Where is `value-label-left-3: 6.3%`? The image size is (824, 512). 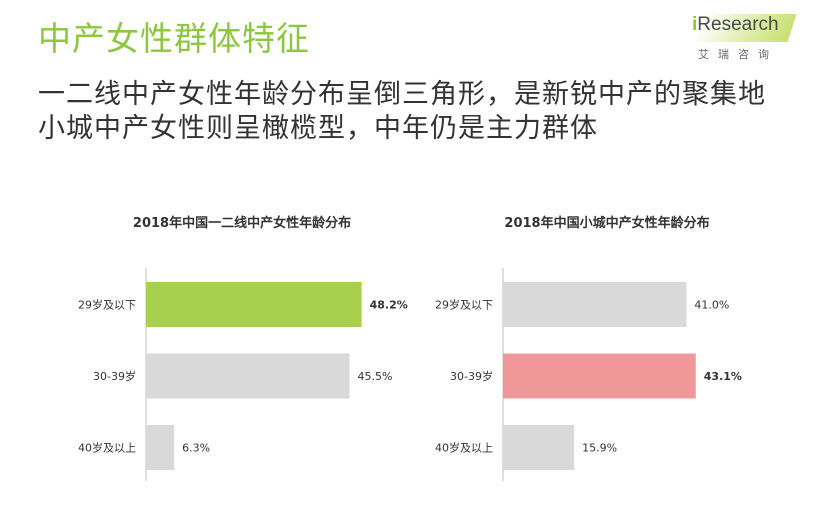
value-label-left-3: 6.3% is located at coordinates (196, 448).